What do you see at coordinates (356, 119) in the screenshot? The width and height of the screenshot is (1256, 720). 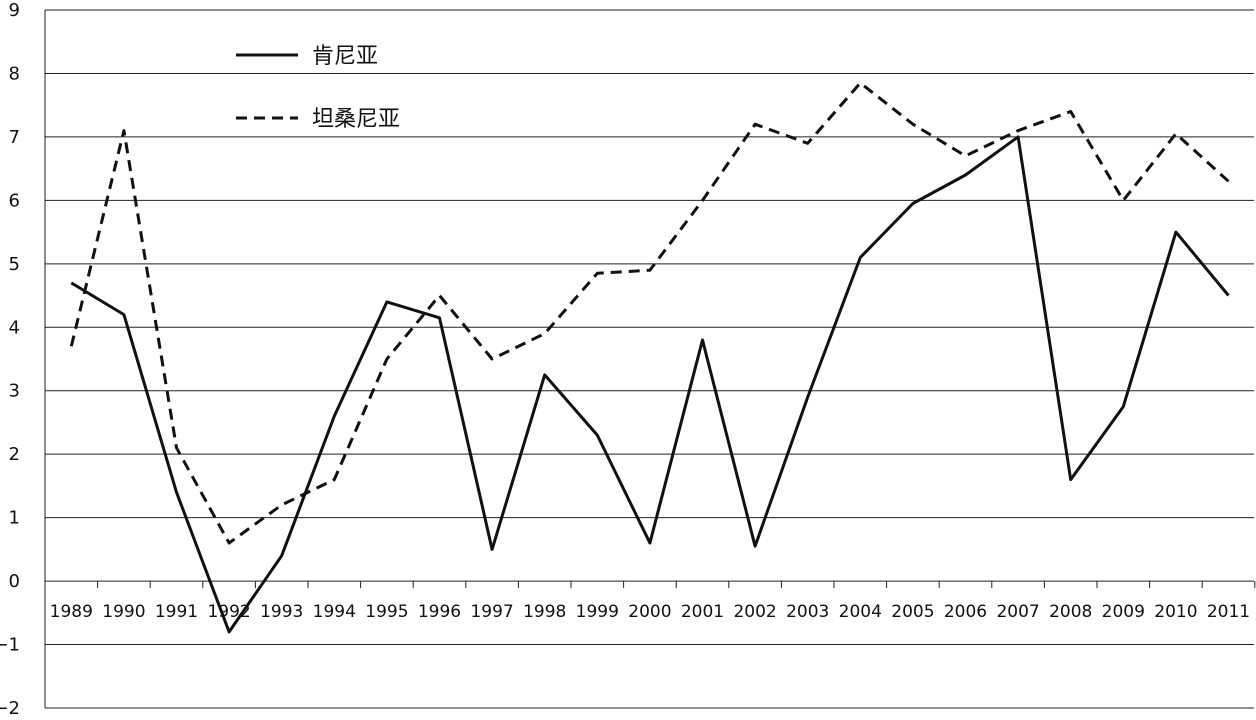 I see `legend-label-tanzania: 坦桑尼亚` at bounding box center [356, 119].